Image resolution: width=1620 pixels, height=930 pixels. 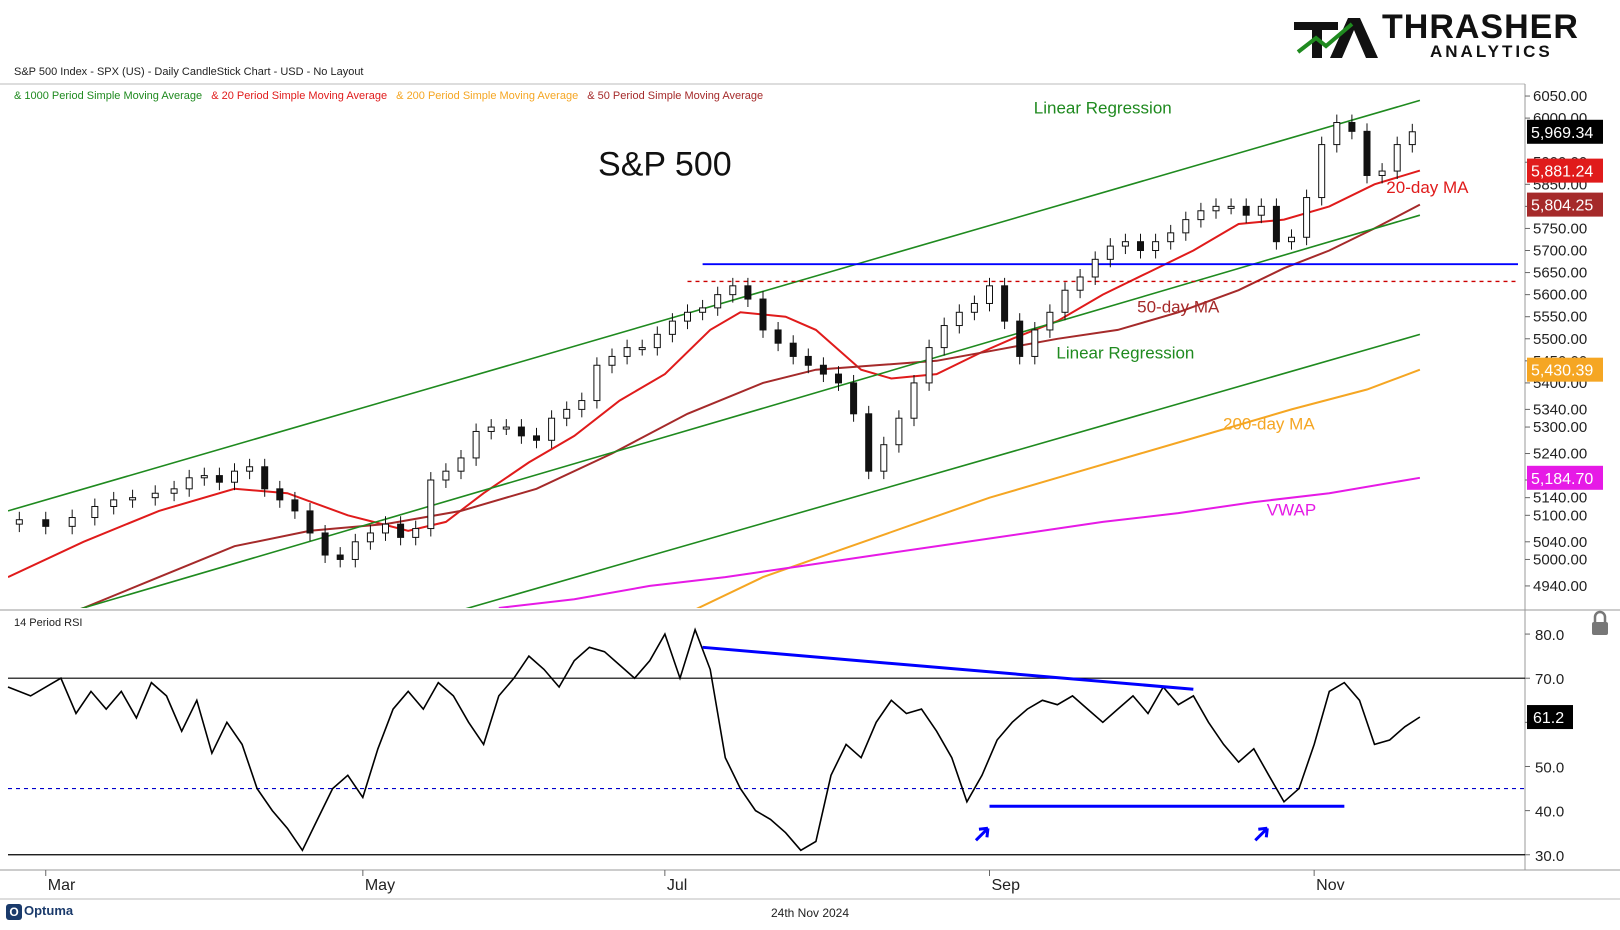 I want to click on rsi-arrow-icon, so click(x=982, y=834).